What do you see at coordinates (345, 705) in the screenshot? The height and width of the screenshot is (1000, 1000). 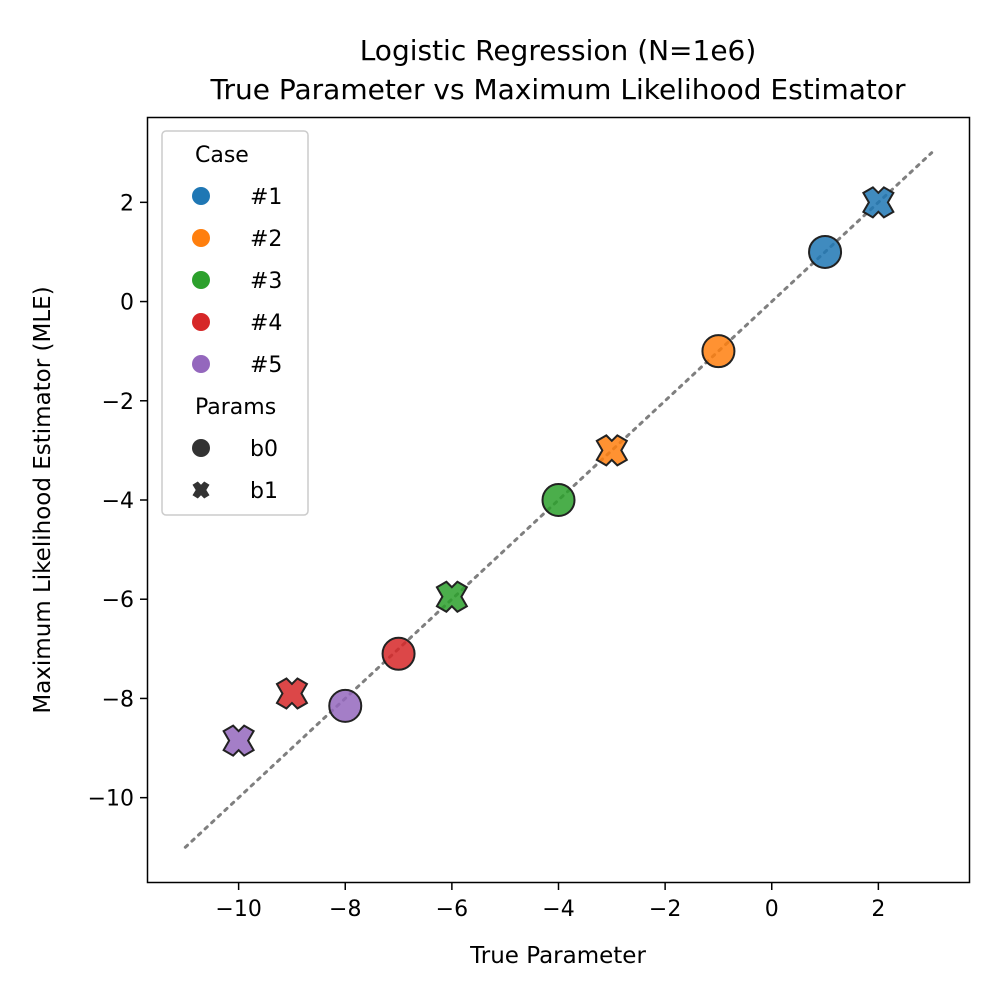 I see `data-point-case5-b0` at bounding box center [345, 705].